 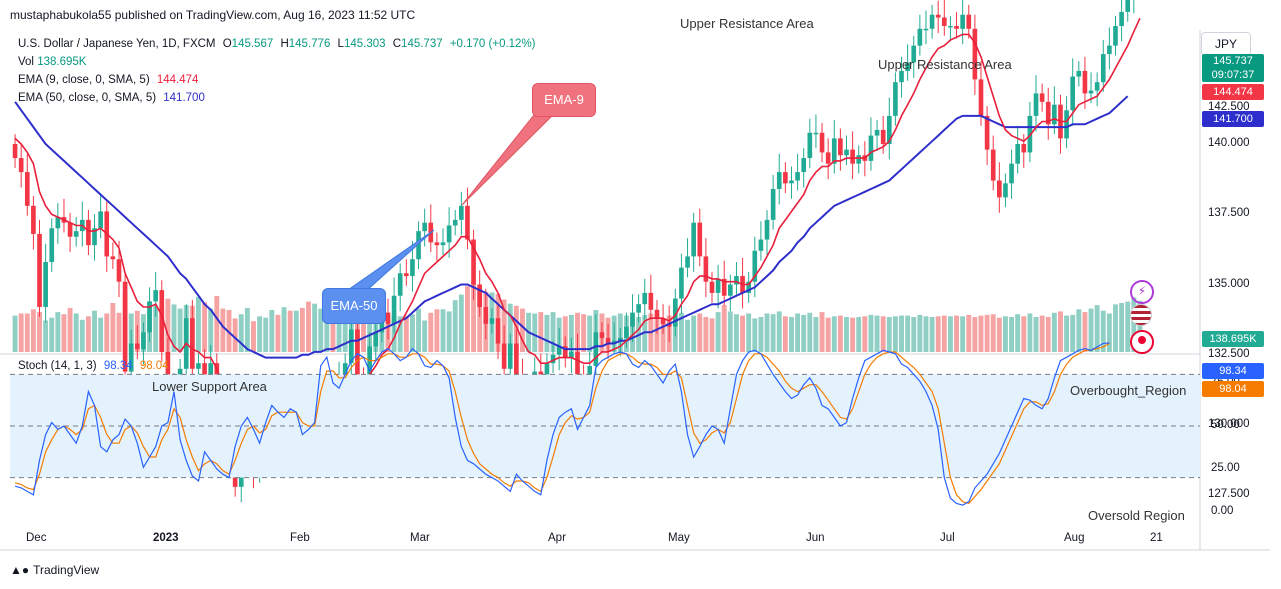 What do you see at coordinates (117, 44) in the screenshot?
I see `symbol-name: U.S. Dollar / Japanese Yen, 1D, FXCM` at bounding box center [117, 44].